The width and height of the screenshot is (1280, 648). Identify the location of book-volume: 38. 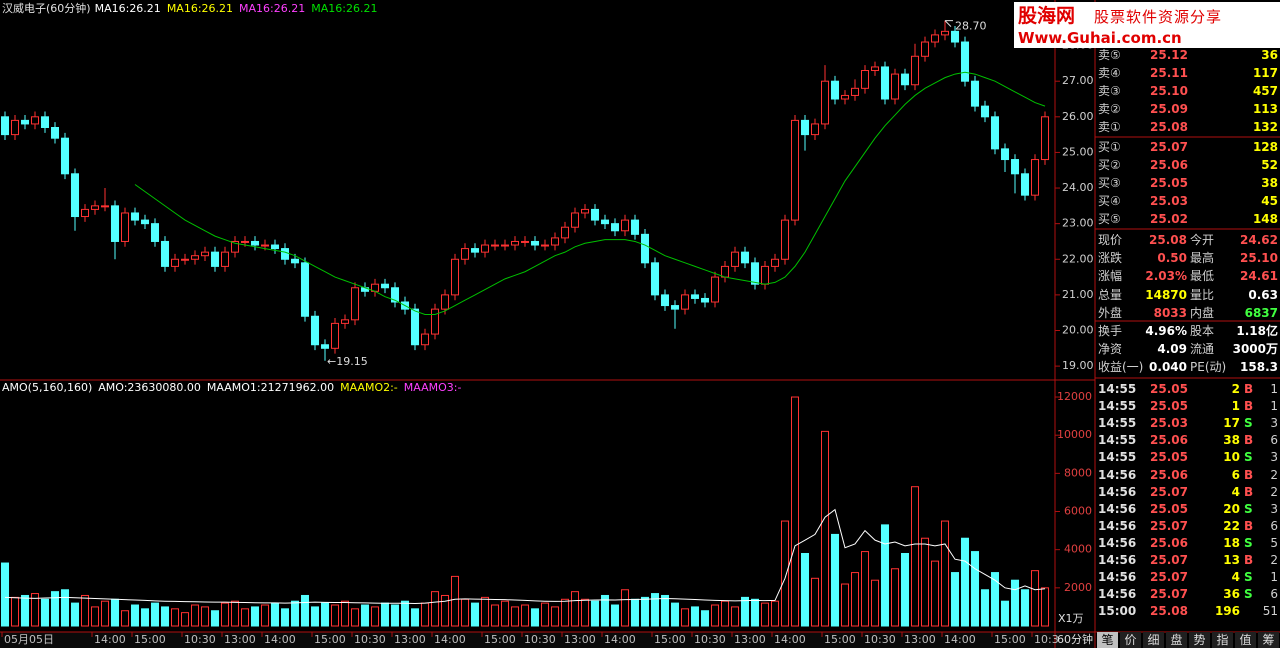
(1269, 183).